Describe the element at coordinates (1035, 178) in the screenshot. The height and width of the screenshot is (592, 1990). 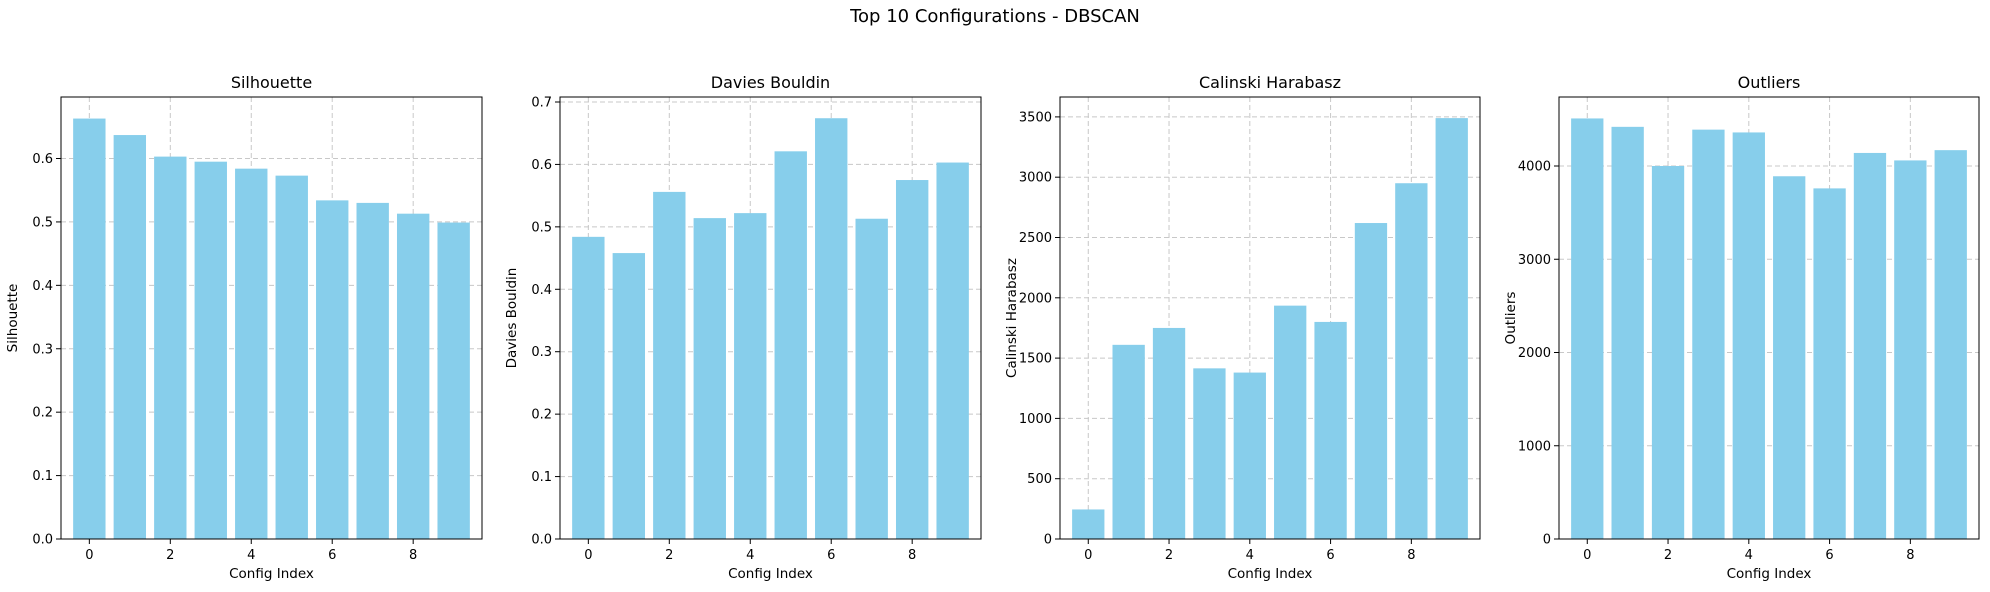
I see `chart2-y-tick-label-6: 3000` at that location.